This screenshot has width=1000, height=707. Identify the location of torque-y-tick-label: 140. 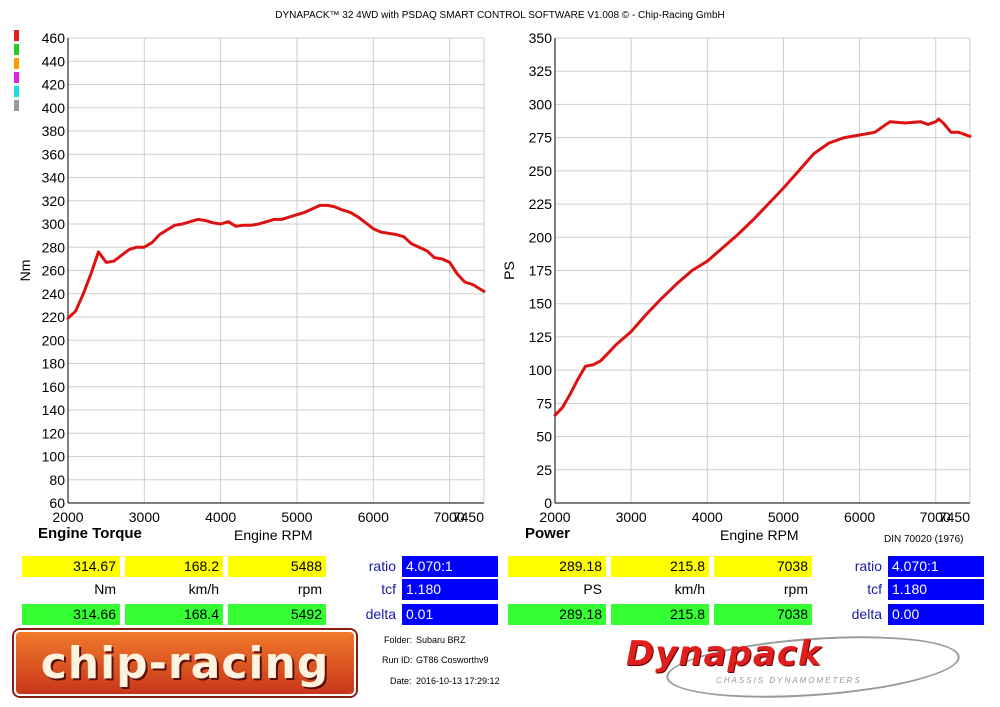
(54, 410).